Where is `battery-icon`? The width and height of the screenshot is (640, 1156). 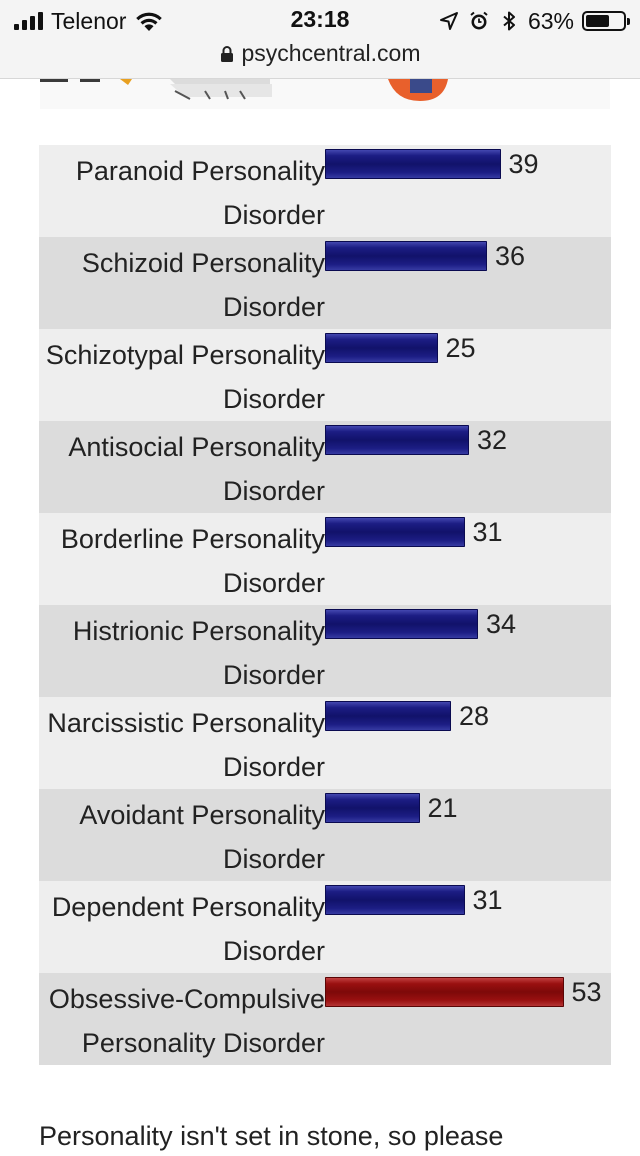 battery-icon is located at coordinates (606, 21).